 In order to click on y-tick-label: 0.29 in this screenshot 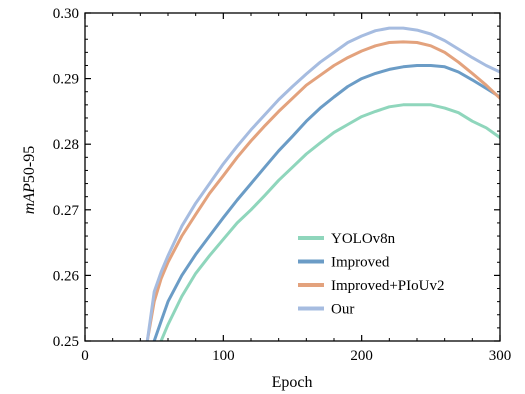, I will do `click(66, 80)`.